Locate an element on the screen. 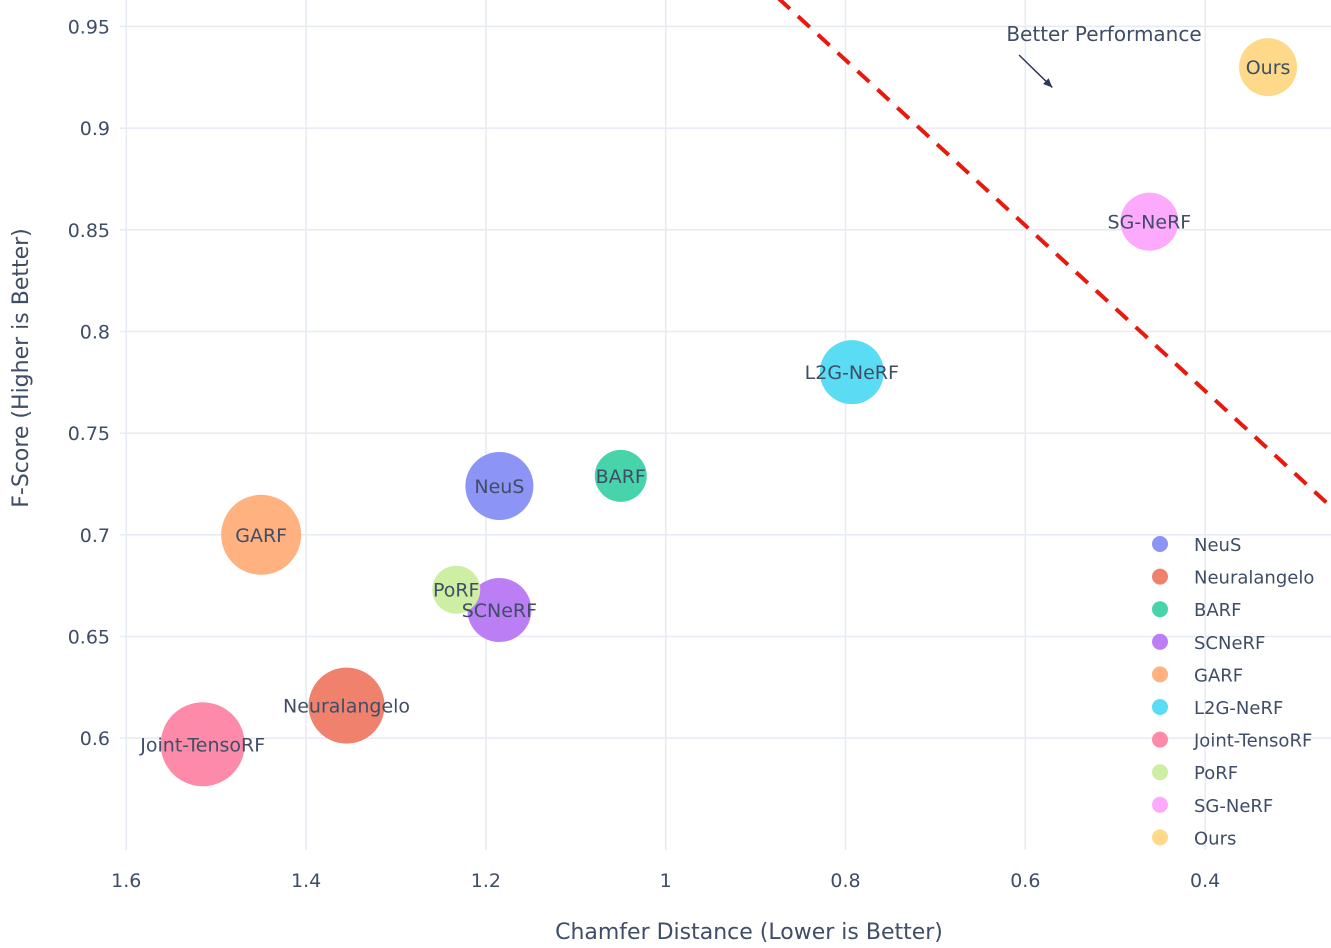  annotation: Better Performance is located at coordinates (1104, 55).